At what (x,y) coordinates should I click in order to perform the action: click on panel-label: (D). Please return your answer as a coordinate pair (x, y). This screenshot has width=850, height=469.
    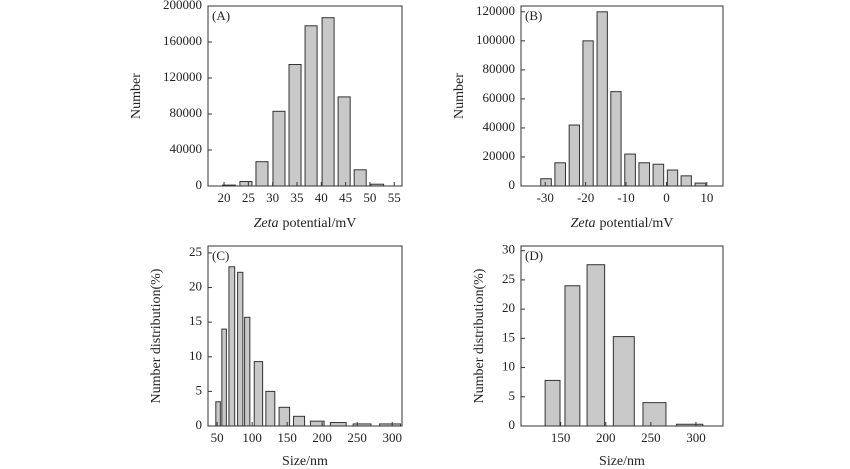
    Looking at the image, I should click on (534, 255).